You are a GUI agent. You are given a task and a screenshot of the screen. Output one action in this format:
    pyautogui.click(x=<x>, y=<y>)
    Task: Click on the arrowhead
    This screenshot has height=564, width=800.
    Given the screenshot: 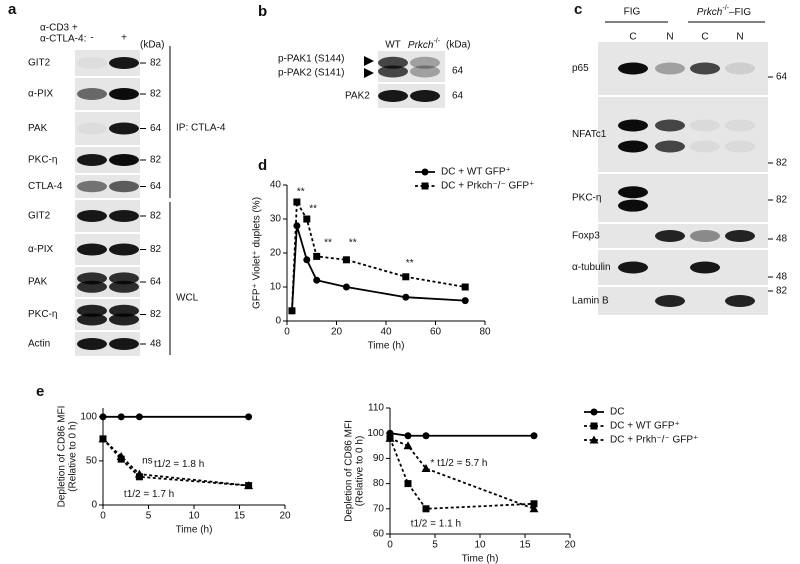 What is the action you would take?
    pyautogui.click(x=369, y=73)
    